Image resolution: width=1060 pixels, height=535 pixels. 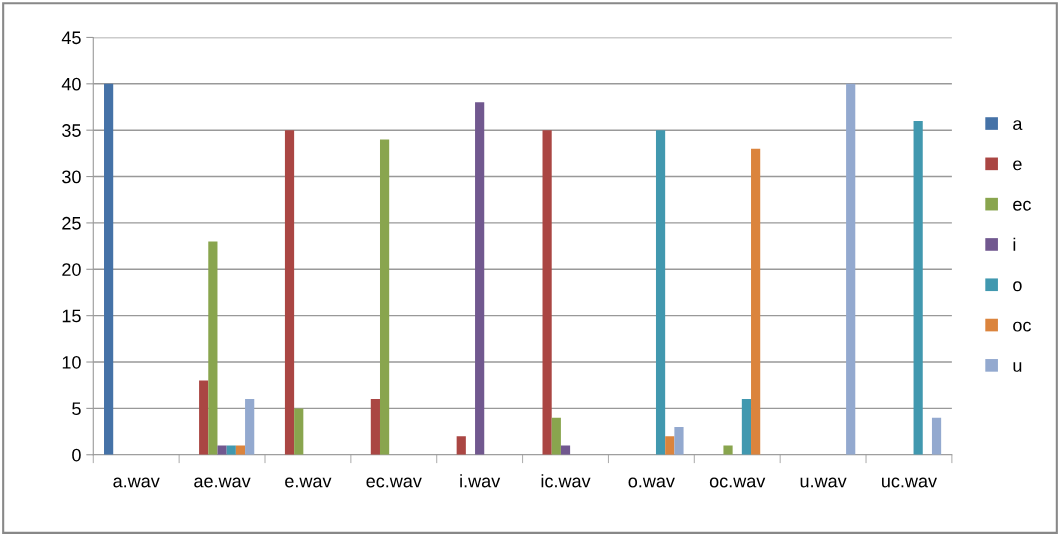 I want to click on x-tick-label: o.wav, so click(x=651, y=482).